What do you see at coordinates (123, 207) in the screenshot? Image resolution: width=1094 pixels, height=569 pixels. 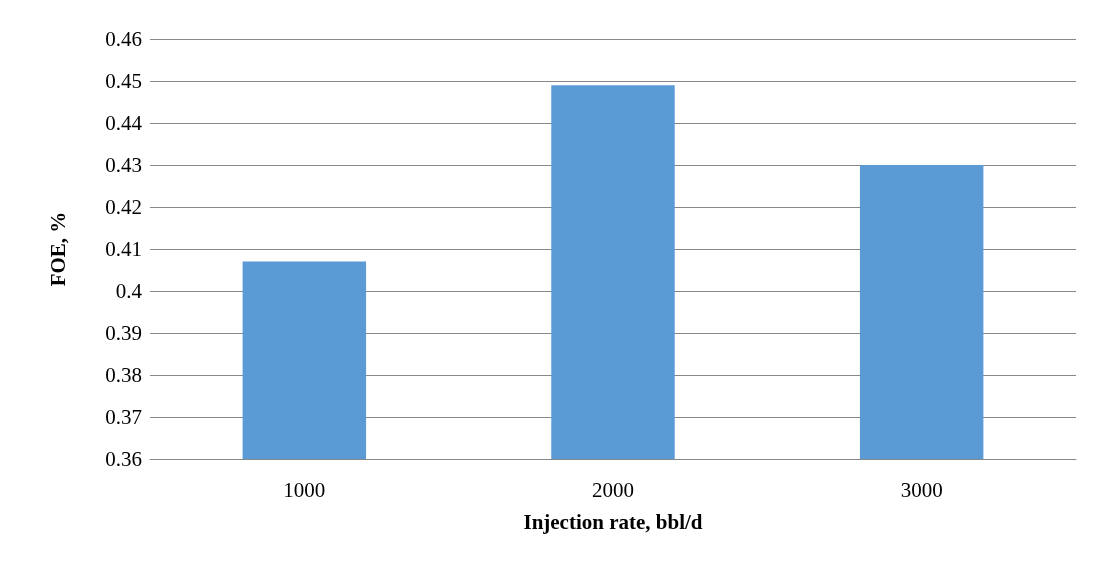 I see `y-tick-label: 0.42` at bounding box center [123, 207].